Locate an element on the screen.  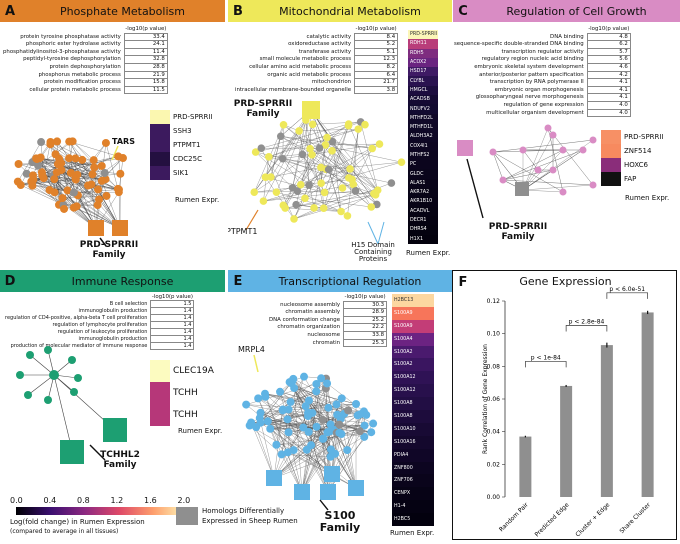
panel-b-network is located at coordinates (325, 173).